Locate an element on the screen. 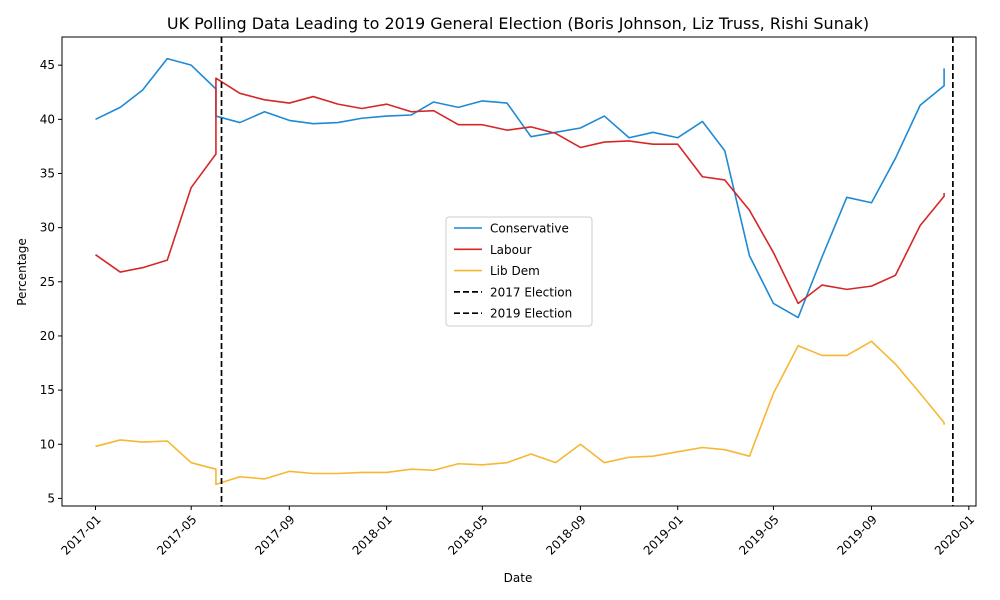 The height and width of the screenshot is (600, 1000). legend-label: Lib Dem is located at coordinates (515, 271).